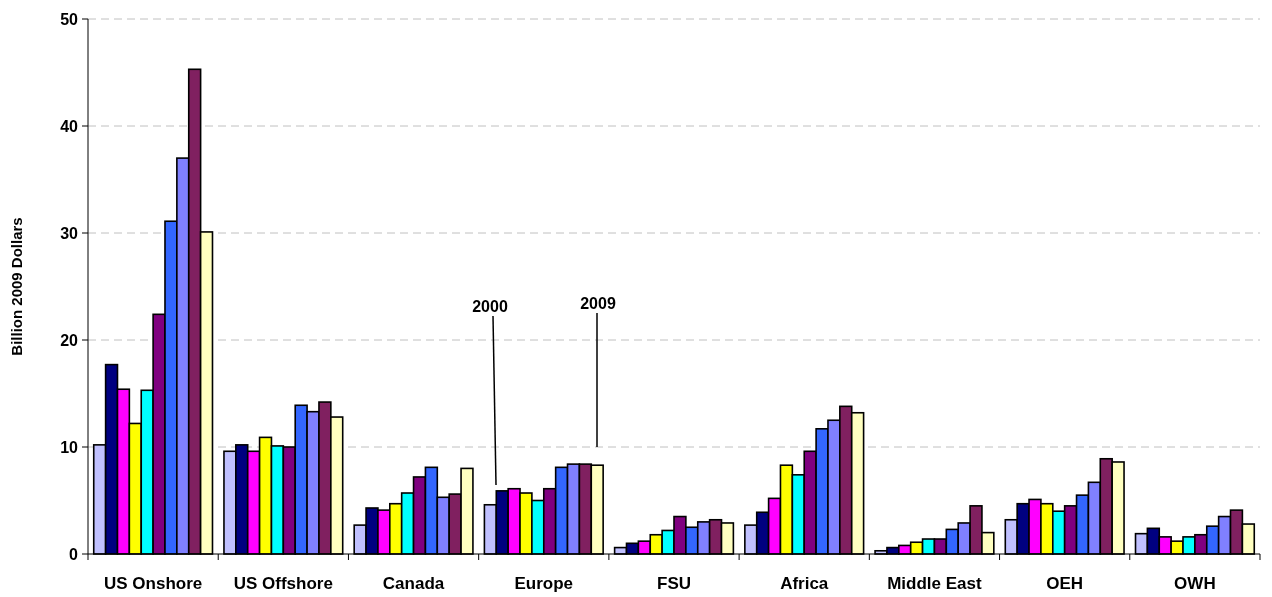  I want to click on annotation: 2009, so click(598, 303).